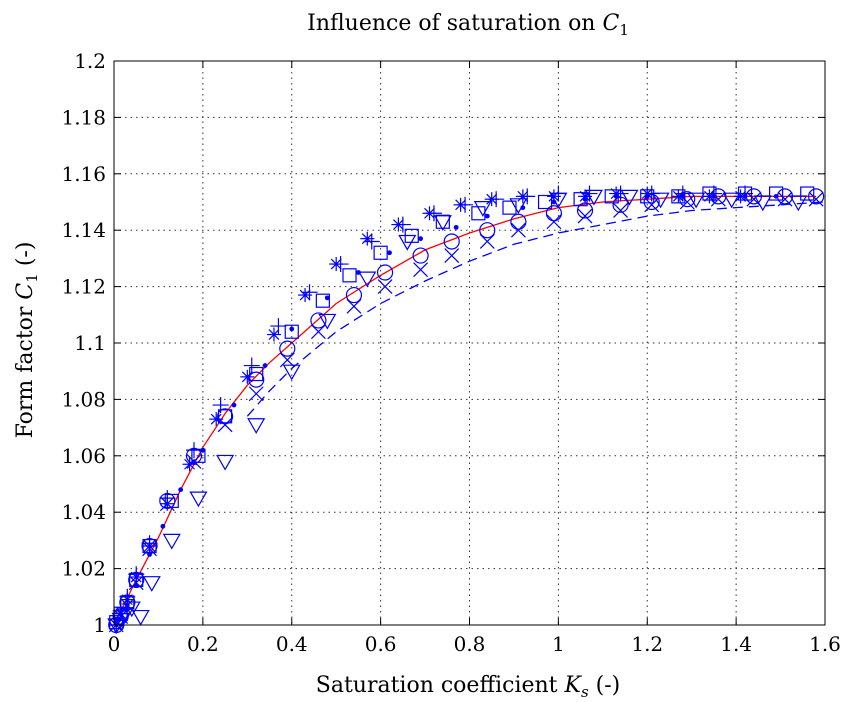 This screenshot has height=702, width=845. I want to click on y-tick-label: 1.02, so click(83, 569).